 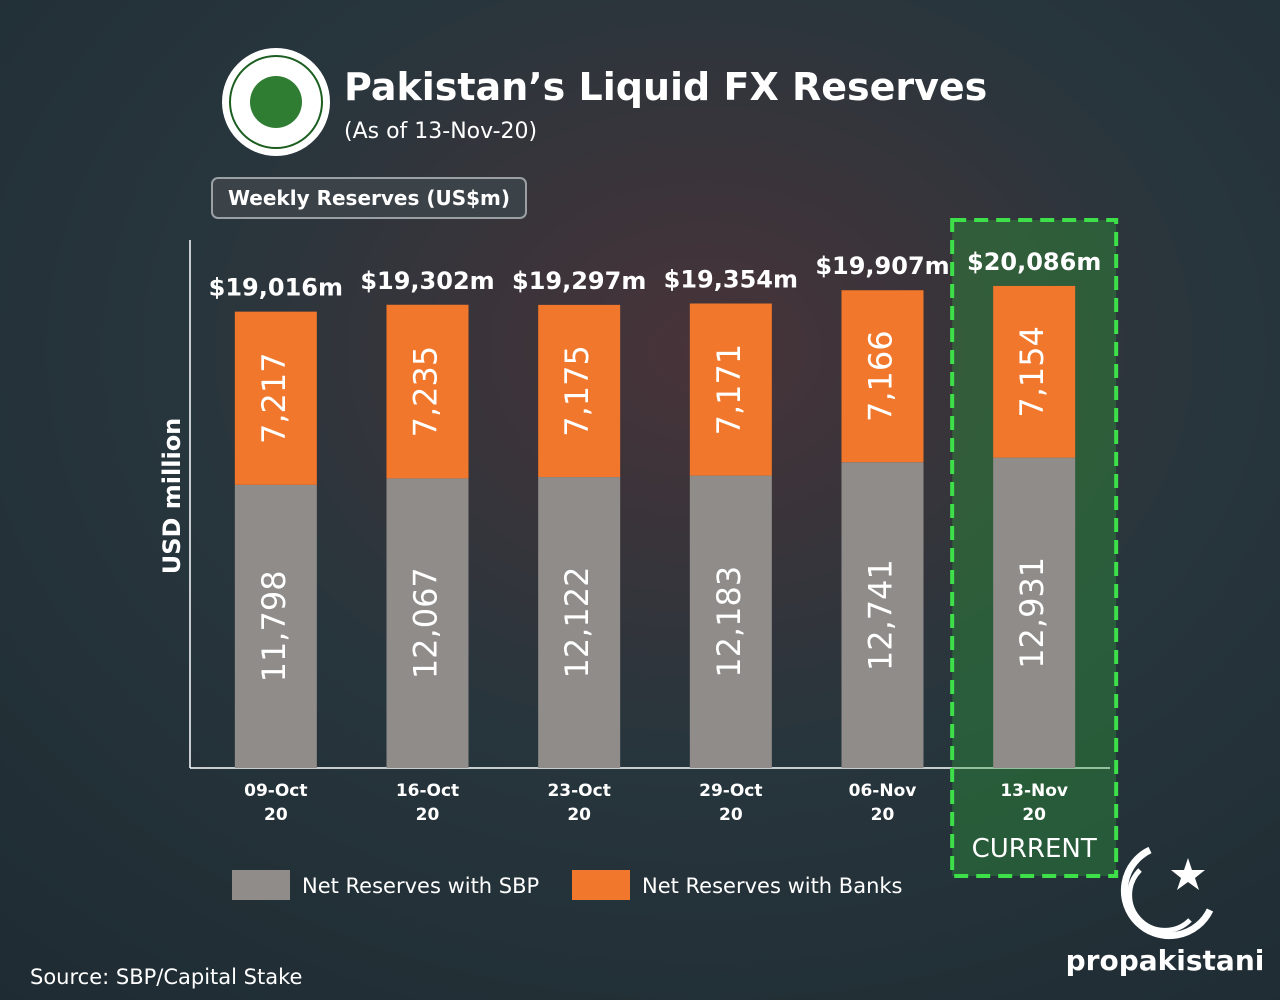 What do you see at coordinates (577, 623) in the screenshot?
I see `segment-label: 12,122` at bounding box center [577, 623].